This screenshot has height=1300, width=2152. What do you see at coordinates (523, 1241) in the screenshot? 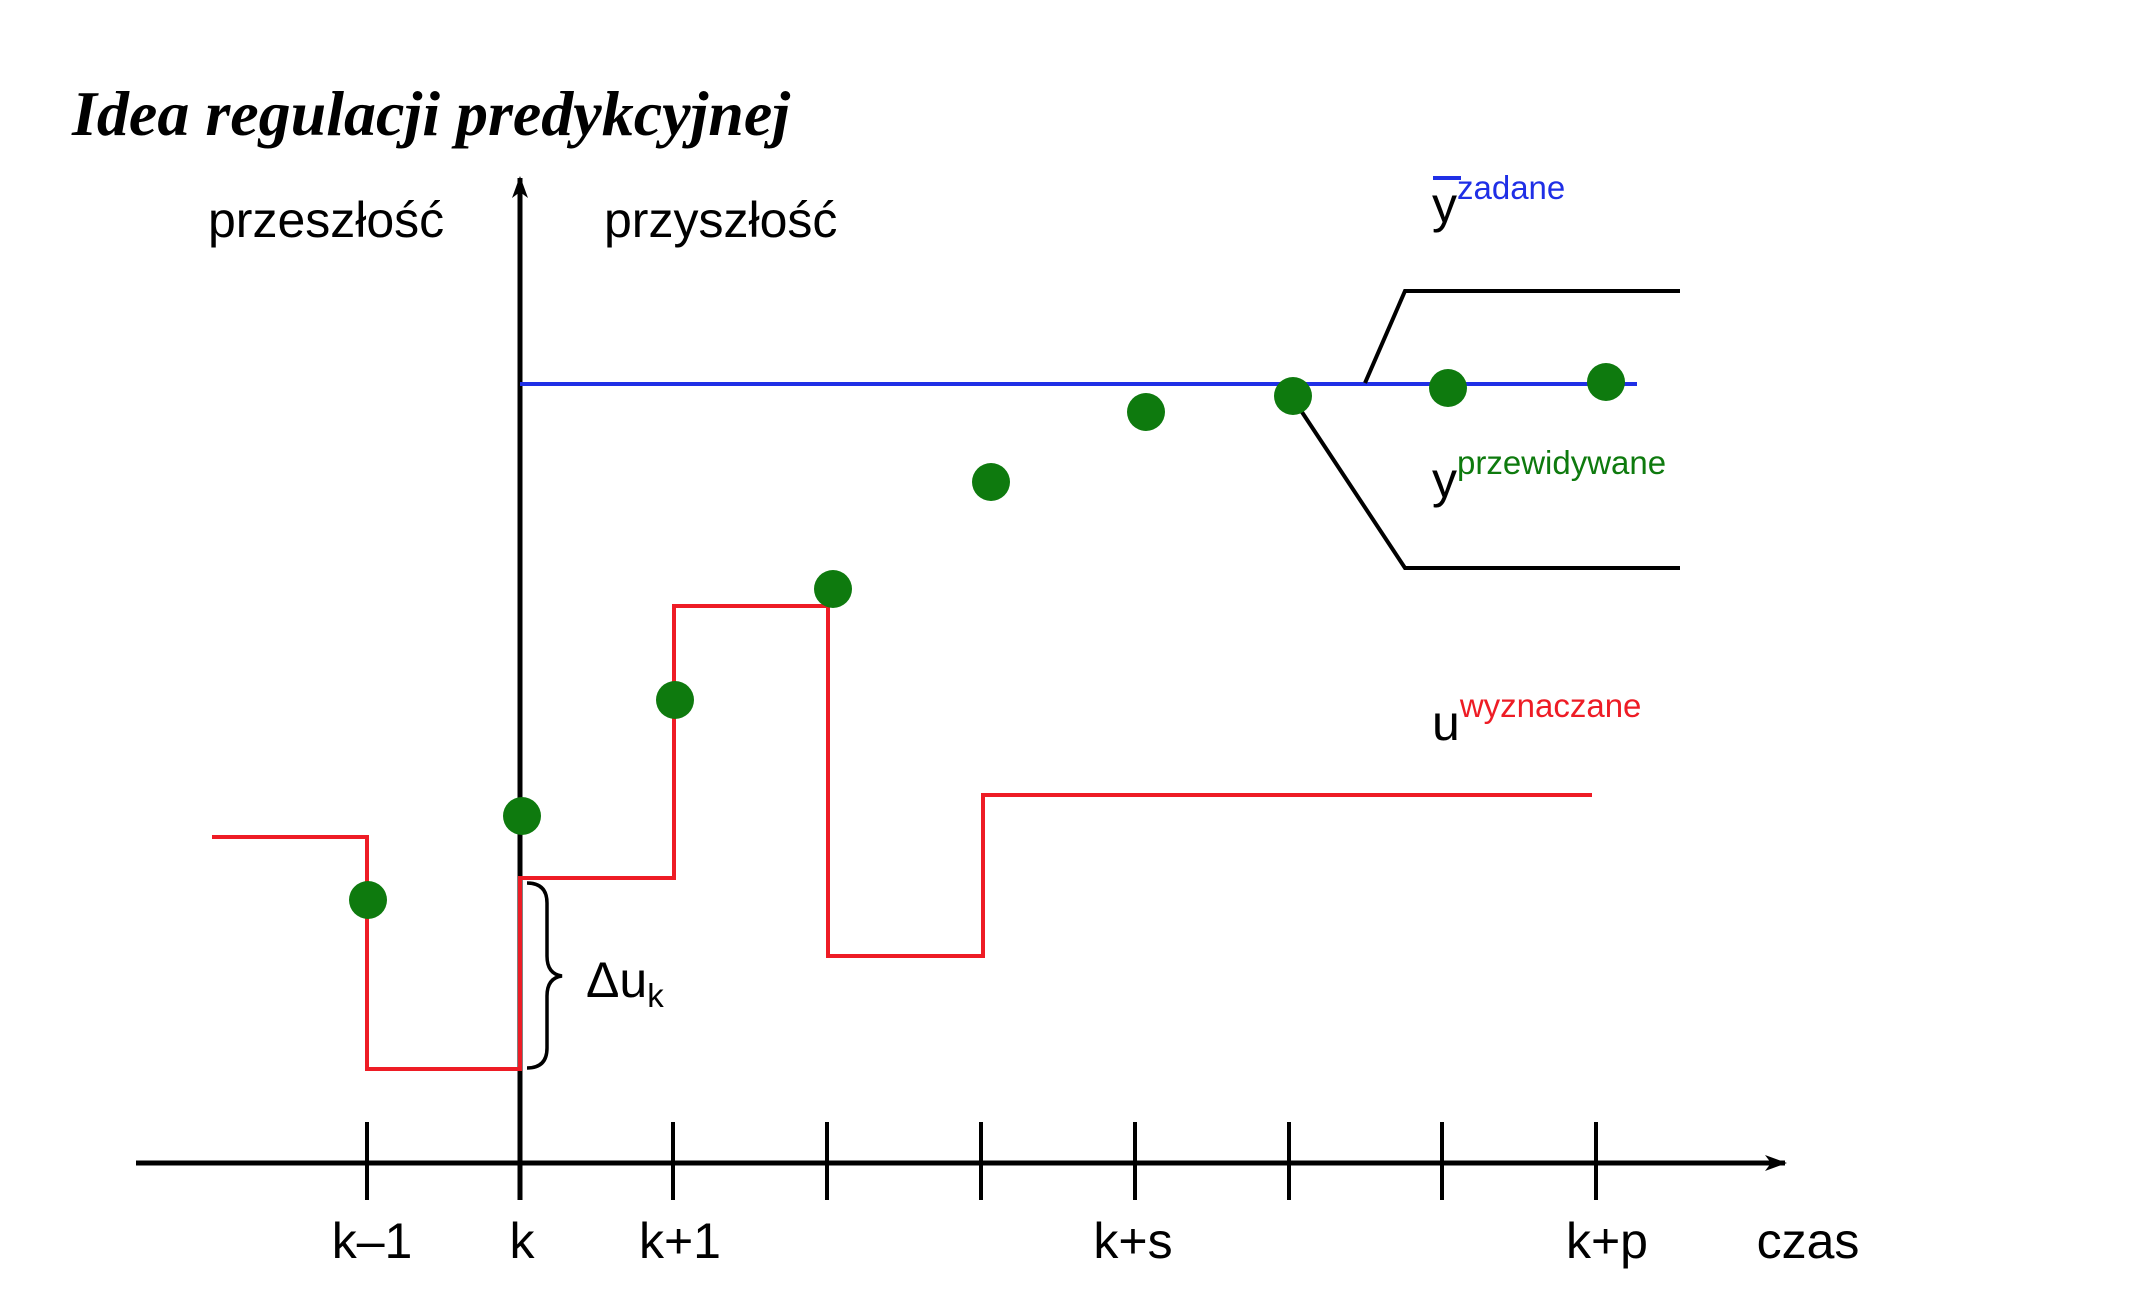
I see `tick-label-k: k` at bounding box center [523, 1241].